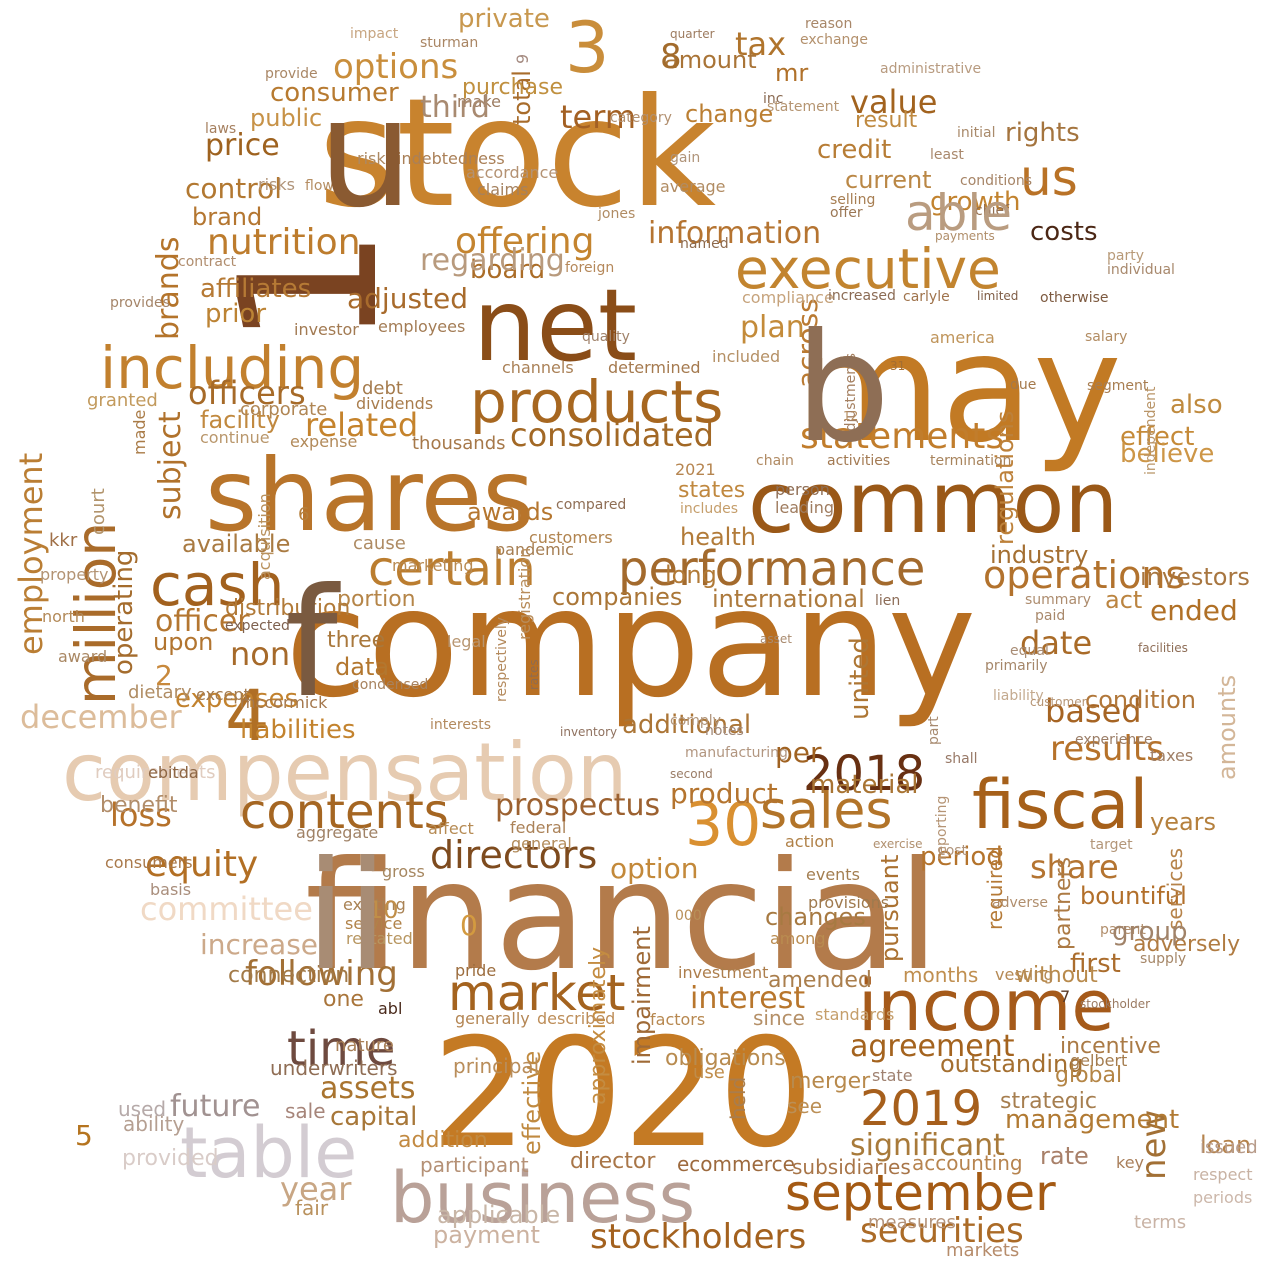 The image size is (1280, 1264). Describe the element at coordinates (223, 694) in the screenshot. I see `word-except: except` at that location.